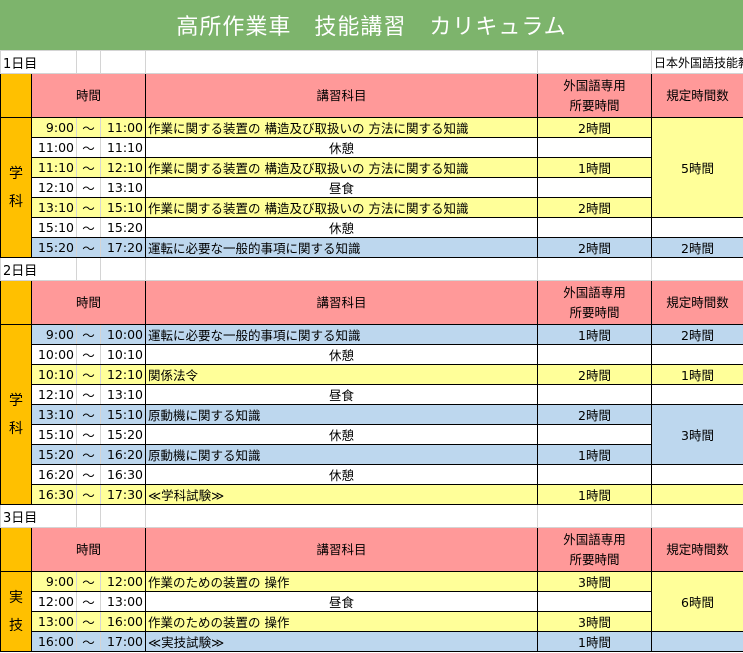 The width and height of the screenshot is (743, 653). What do you see at coordinates (16, 549) in the screenshot?
I see `category-header` at bounding box center [16, 549].